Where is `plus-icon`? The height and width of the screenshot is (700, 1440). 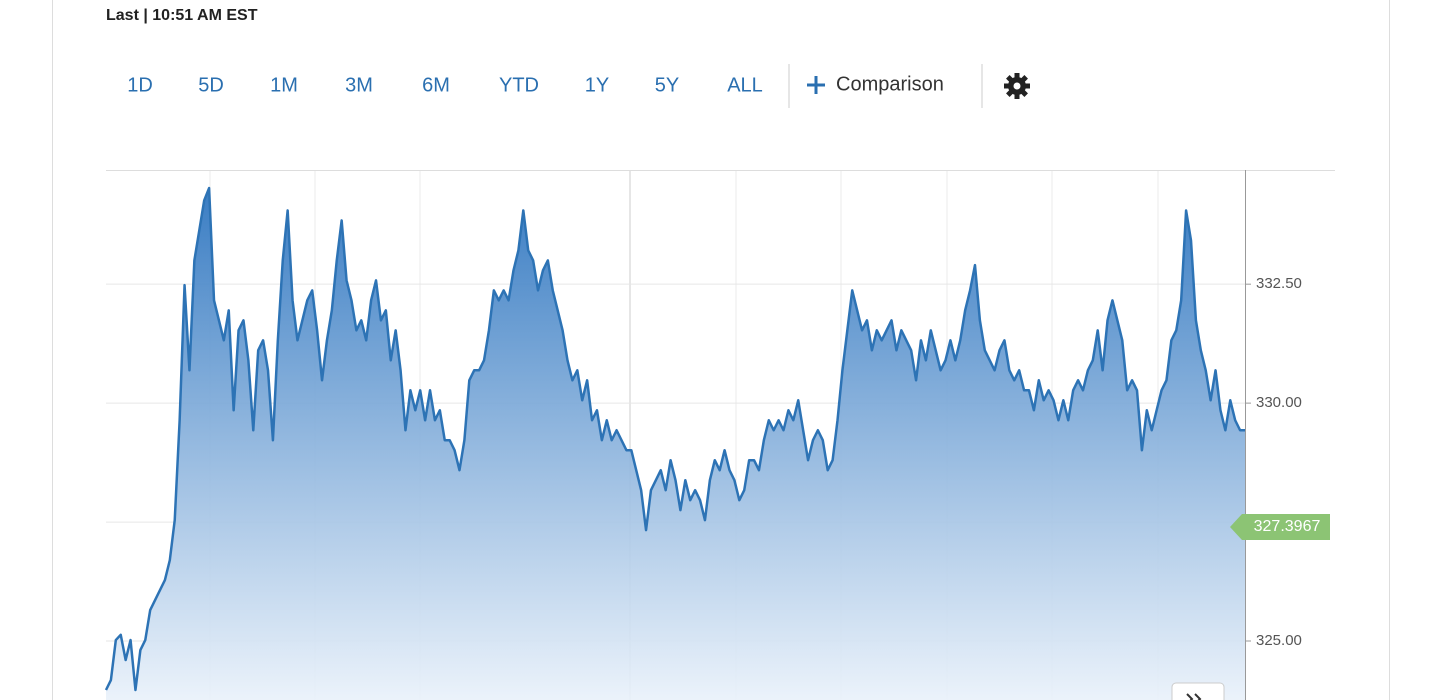 plus-icon is located at coordinates (816, 85).